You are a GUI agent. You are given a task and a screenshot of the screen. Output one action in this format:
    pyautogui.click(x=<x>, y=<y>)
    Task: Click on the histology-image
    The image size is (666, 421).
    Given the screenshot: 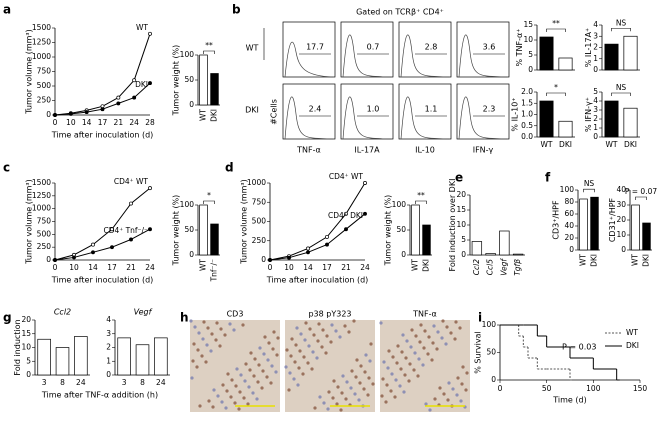 What is the action you would take?
    pyautogui.click(x=425, y=366)
    